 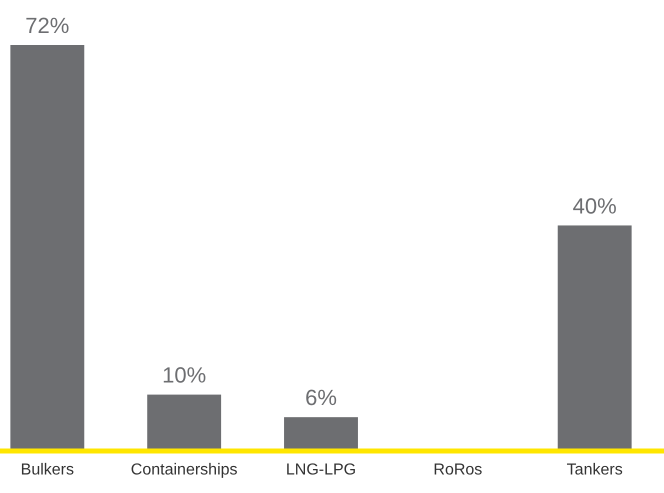 What do you see at coordinates (47, 25) in the screenshot?
I see `data-label: 72%` at bounding box center [47, 25].